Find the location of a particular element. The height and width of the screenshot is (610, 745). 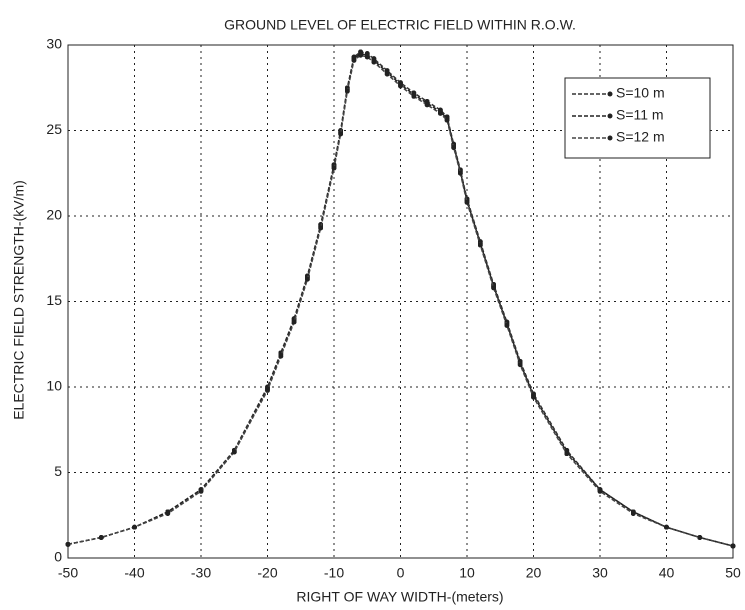

y-axis-label: ELECTRIC FIELD STRENGTH-(kV/m) is located at coordinates (19, 300).